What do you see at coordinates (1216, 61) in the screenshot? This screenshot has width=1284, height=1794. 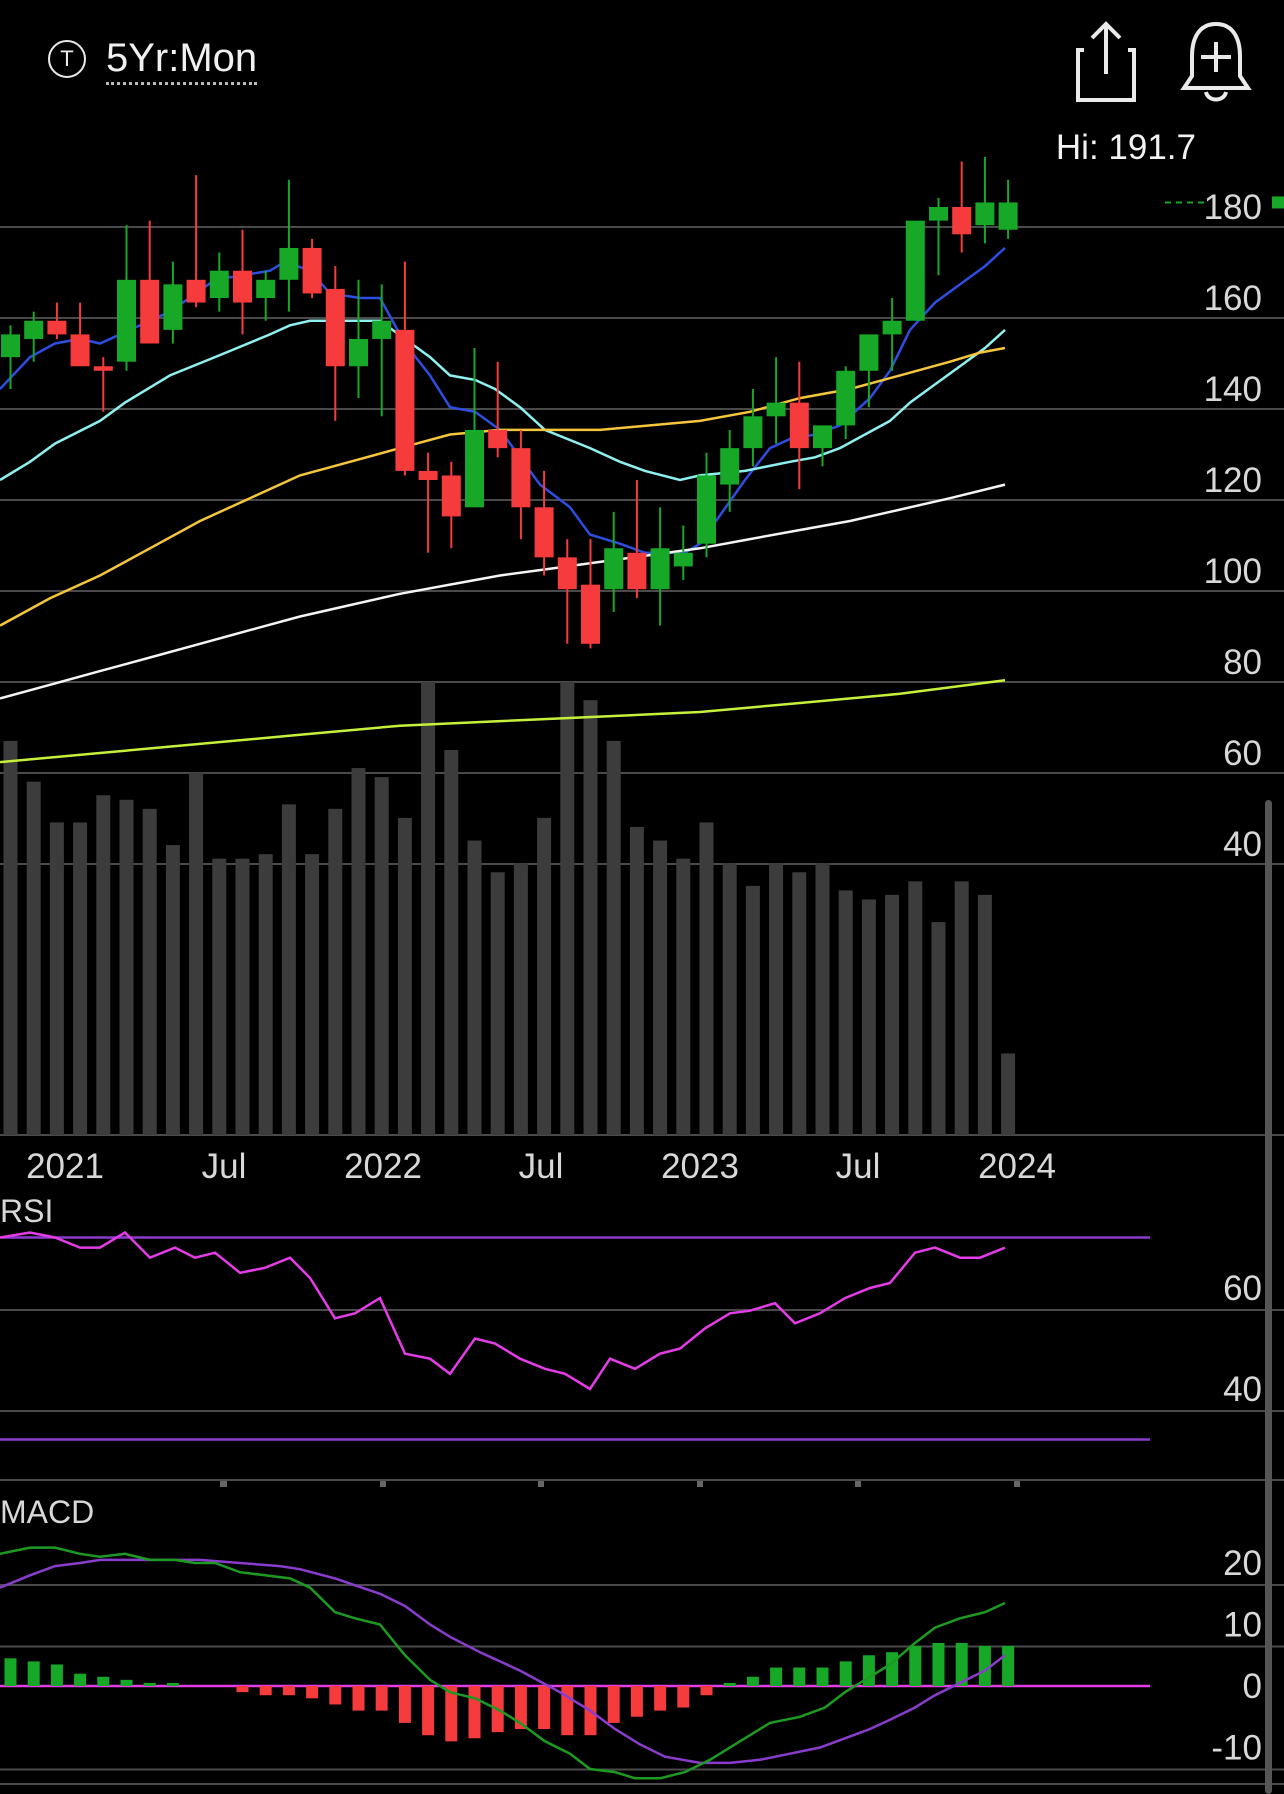 I see `bell-plus-icon` at bounding box center [1216, 61].